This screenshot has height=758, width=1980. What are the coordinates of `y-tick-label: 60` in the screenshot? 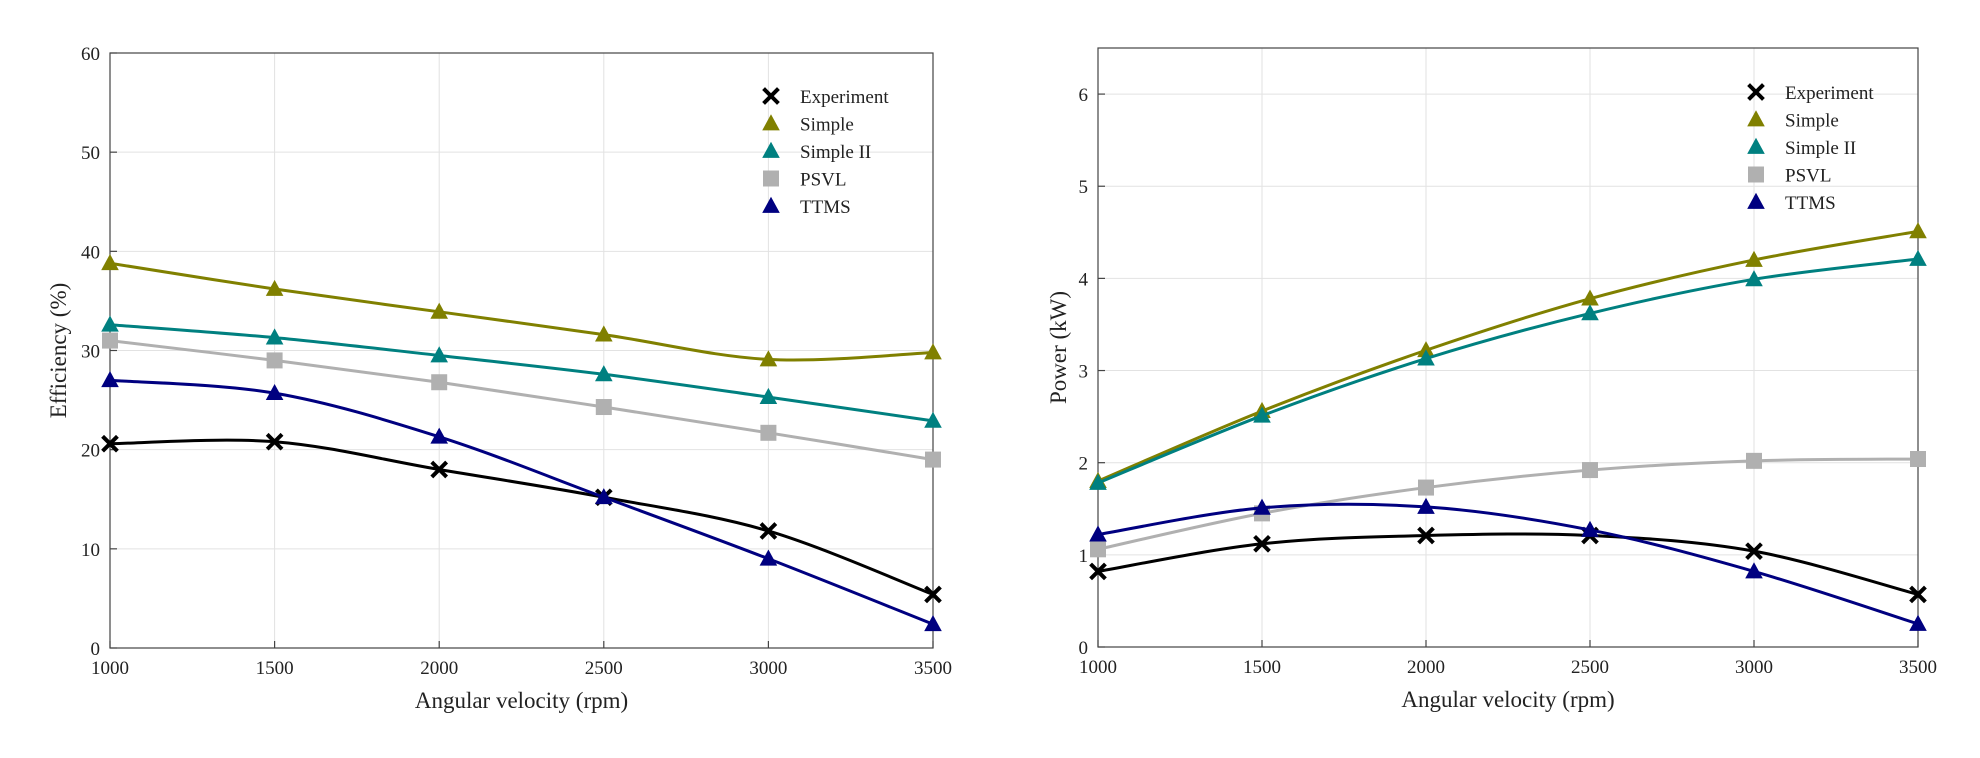 It's located at (90, 54).